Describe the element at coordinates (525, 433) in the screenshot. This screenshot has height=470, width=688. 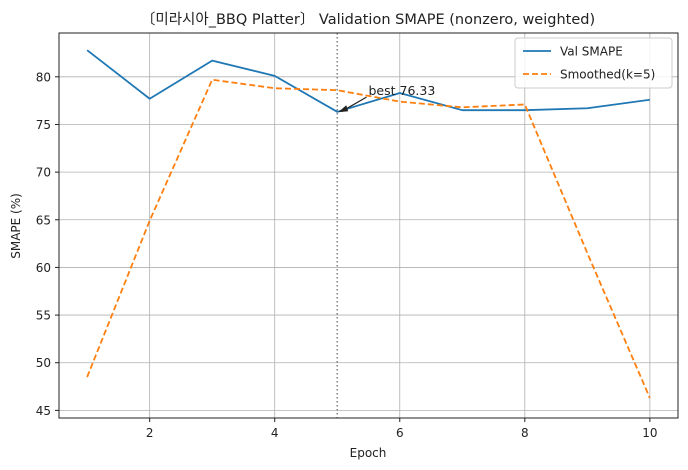
I see `x-tick-label: 8` at that location.